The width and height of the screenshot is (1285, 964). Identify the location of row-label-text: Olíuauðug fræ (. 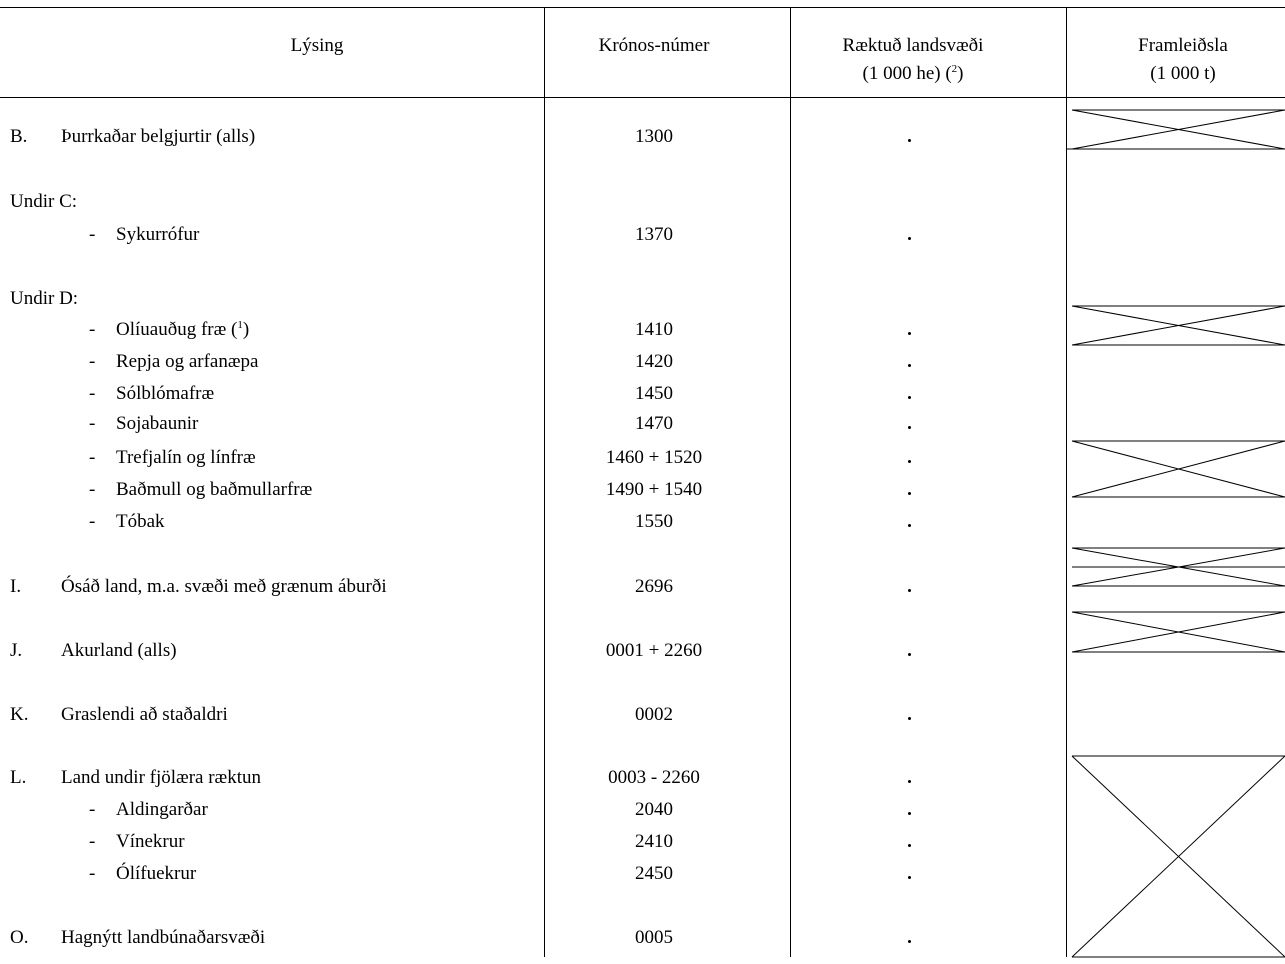
(177, 329).